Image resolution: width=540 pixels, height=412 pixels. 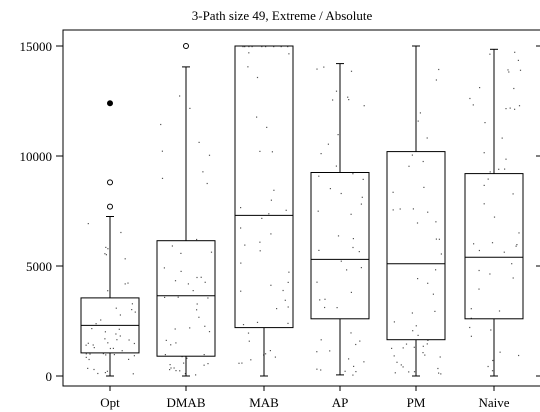 I want to click on x-tick-label: Opt, so click(x=110, y=402).